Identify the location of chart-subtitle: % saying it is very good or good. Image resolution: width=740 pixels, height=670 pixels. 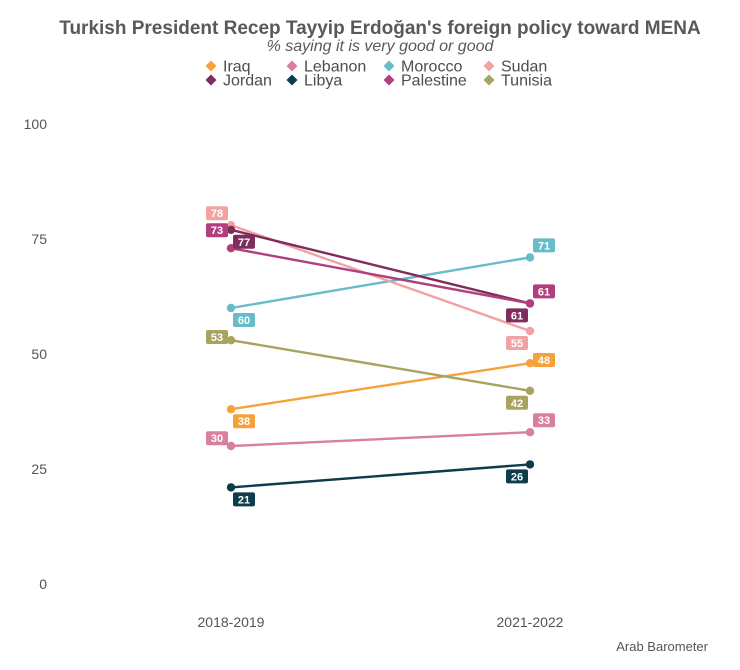
(381, 46).